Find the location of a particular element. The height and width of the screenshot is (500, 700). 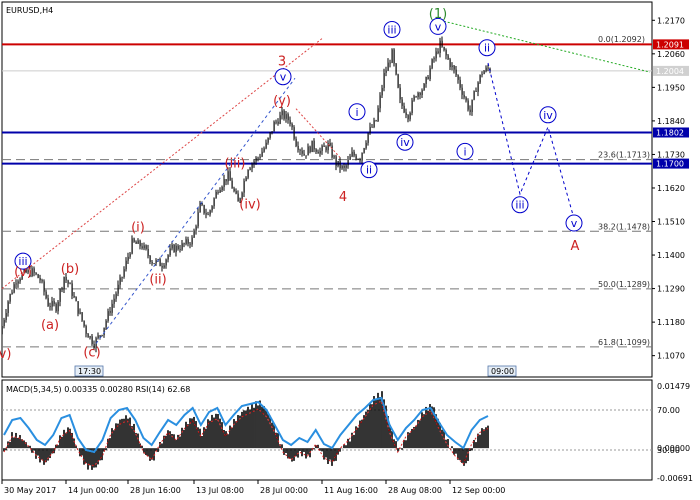

wave-label-18: ii is located at coordinates (369, 170).